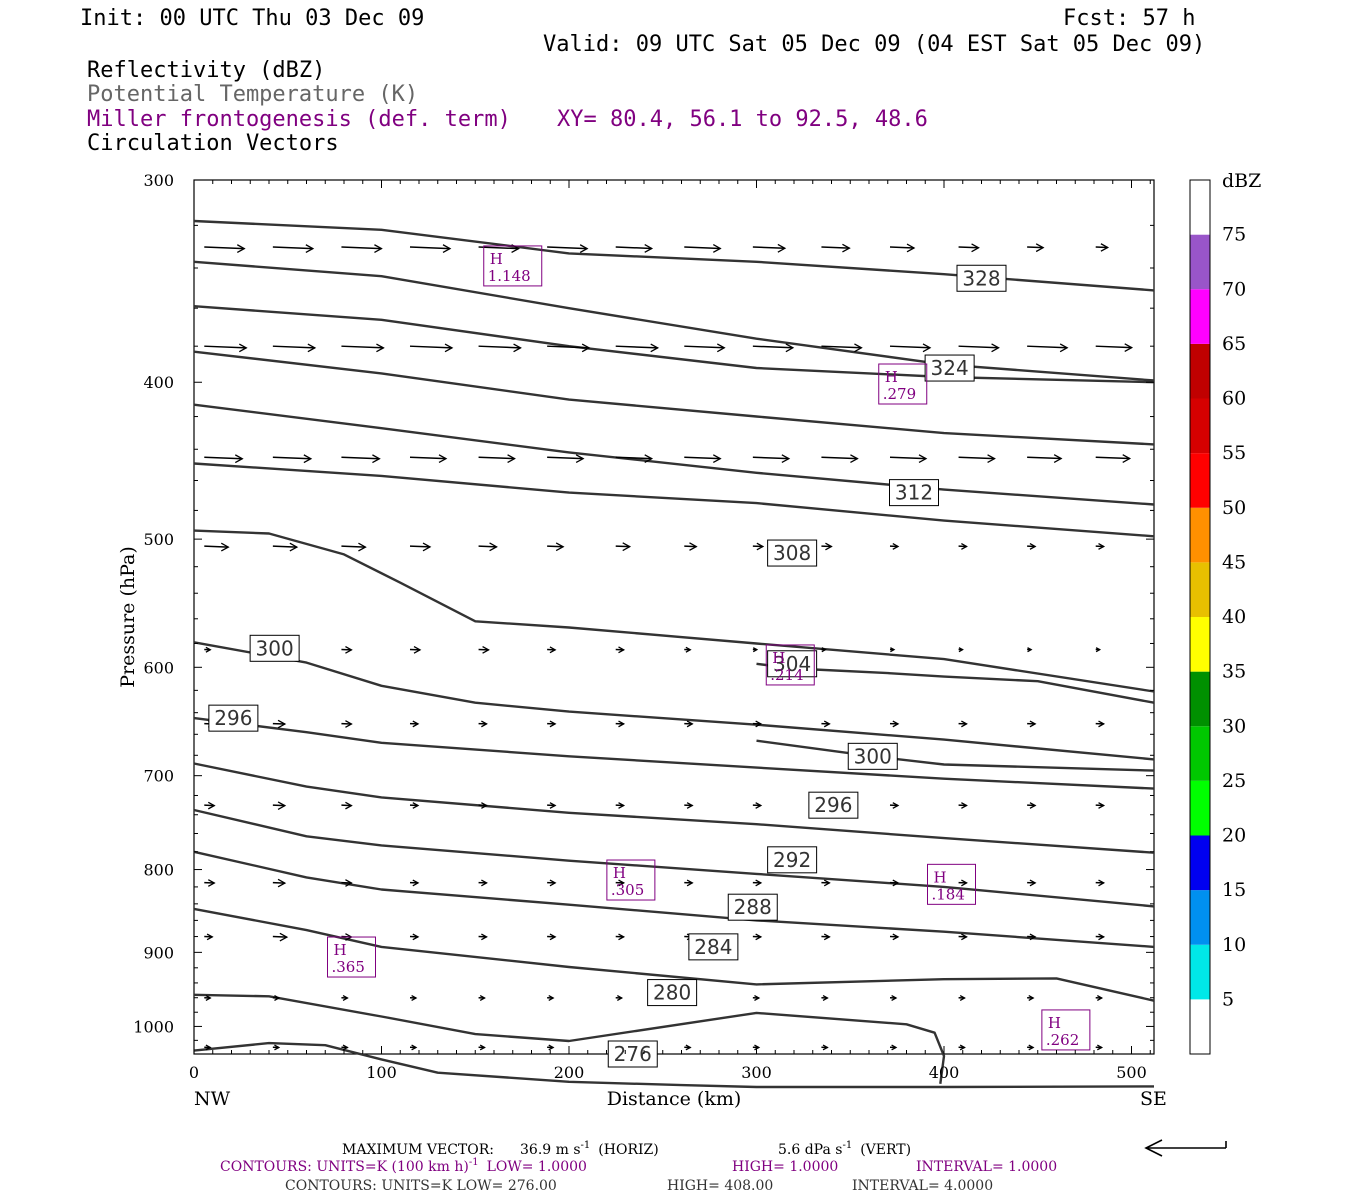 The image size is (1350, 1200). I want to click on x-tick-label: 500, so click(1131, 1072).